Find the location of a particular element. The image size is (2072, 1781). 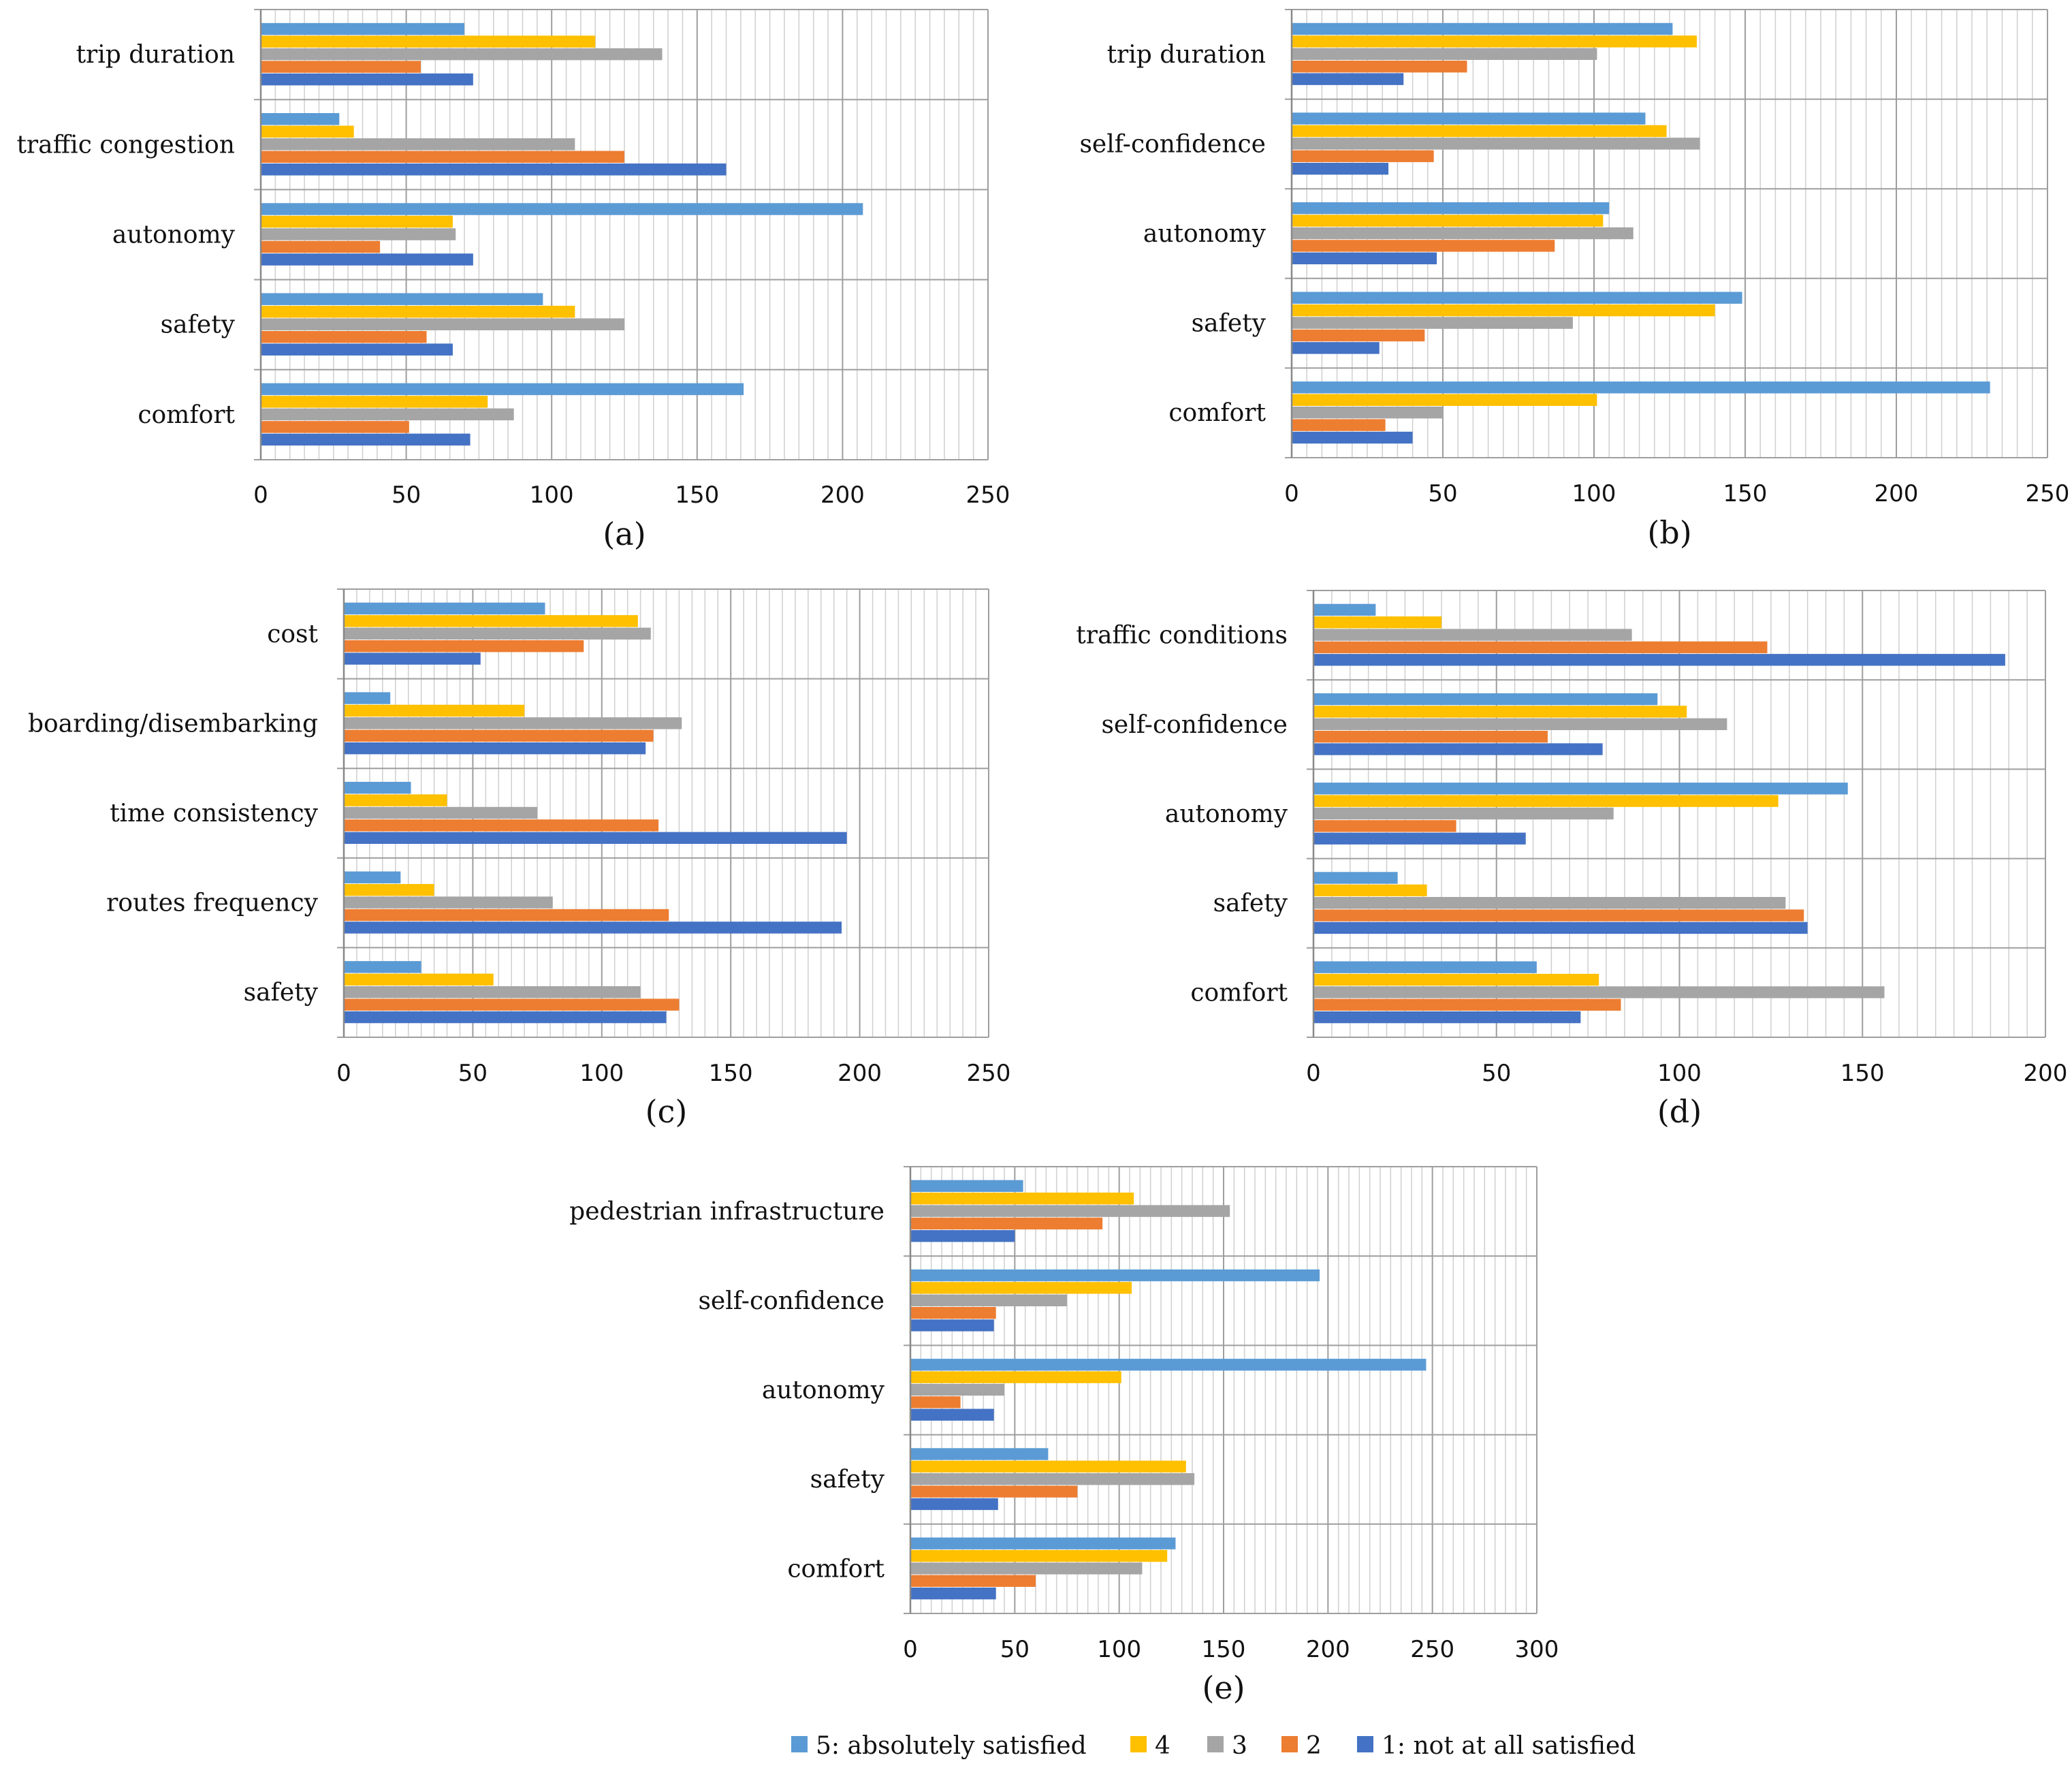

legend-item-s1: 1: not at all satisfied is located at coordinates (1496, 1746).